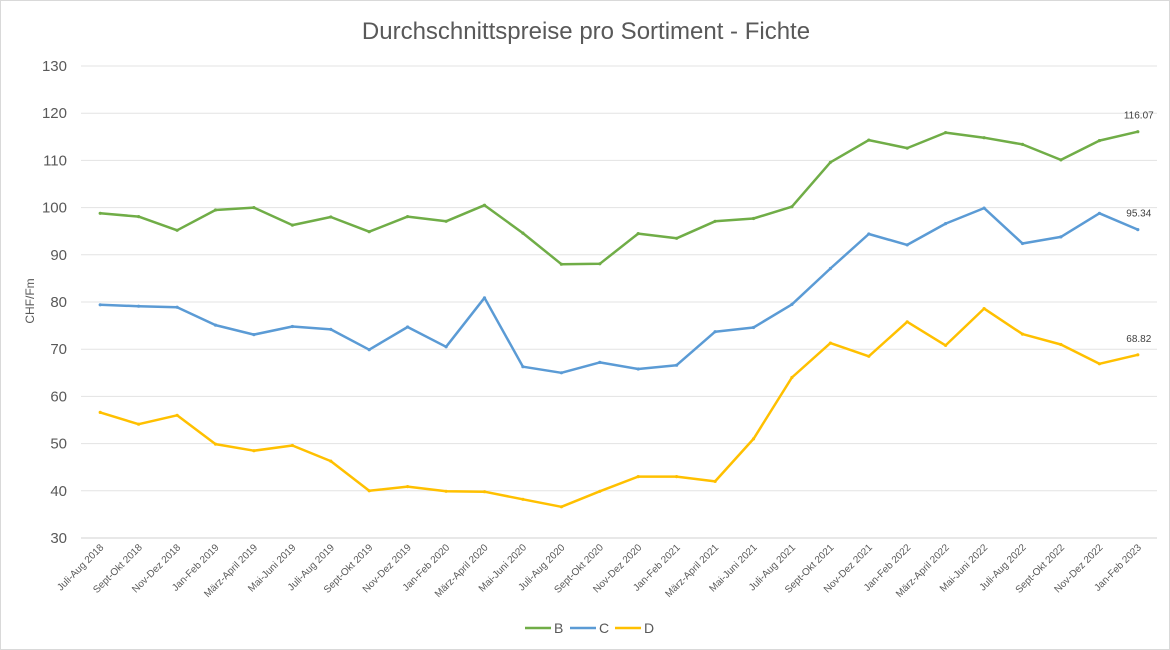 The image size is (1170, 650). I want to click on data-labels: 116.07 95.34 68.82, so click(1139, 228).